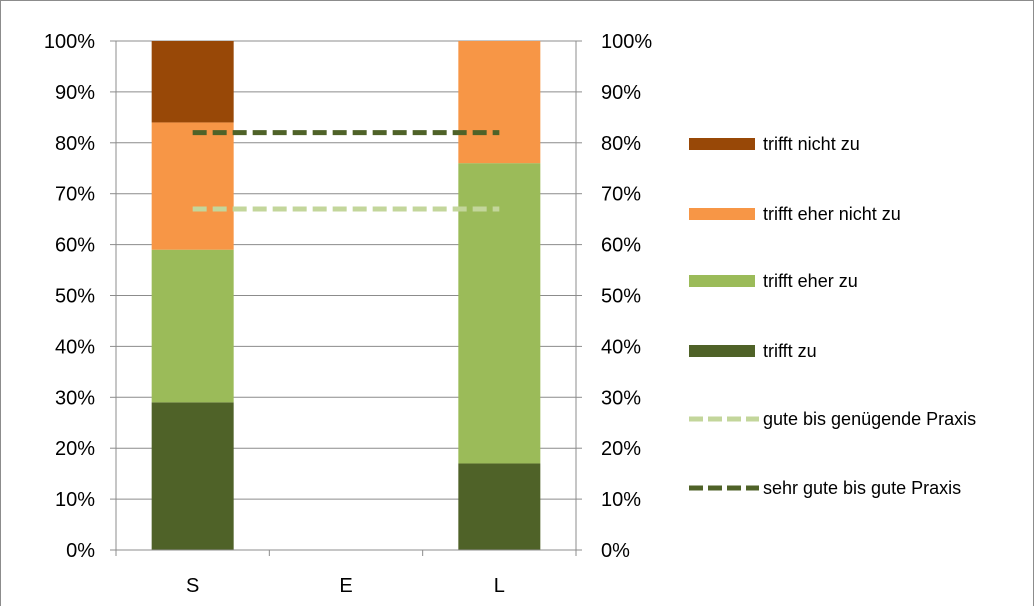 This screenshot has height=607, width=1034. Describe the element at coordinates (192, 586) in the screenshot. I see `x-tick-label: S` at that location.